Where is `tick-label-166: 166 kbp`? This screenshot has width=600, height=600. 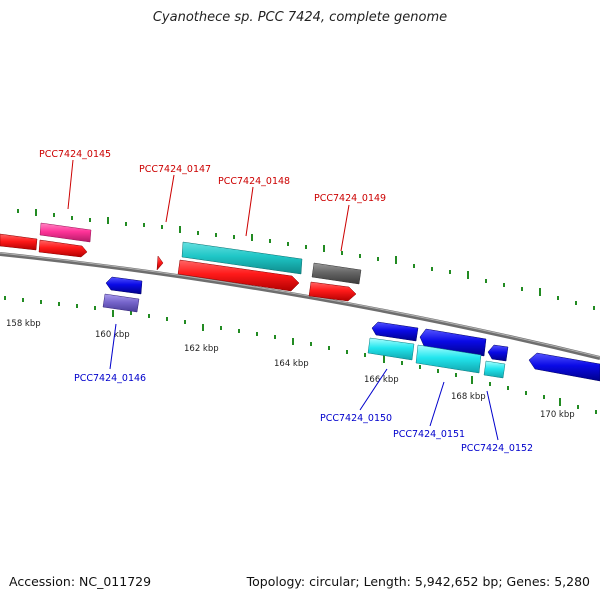 tick-label-166: 166 kbp is located at coordinates (381, 380).